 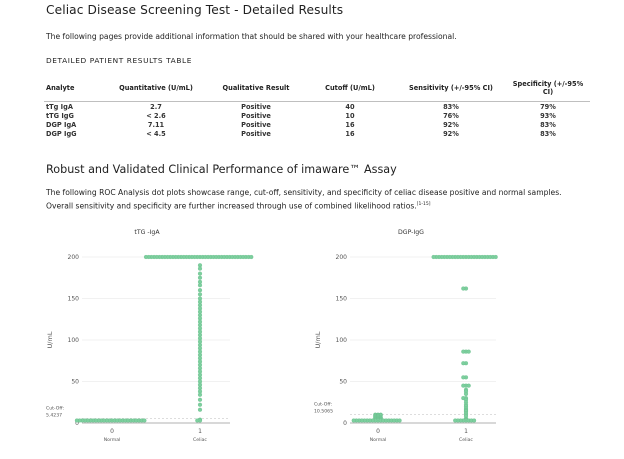 I want to click on table-row: tTg IgA 2.7 Positive 40 83% 79%, so click(x=317, y=107).